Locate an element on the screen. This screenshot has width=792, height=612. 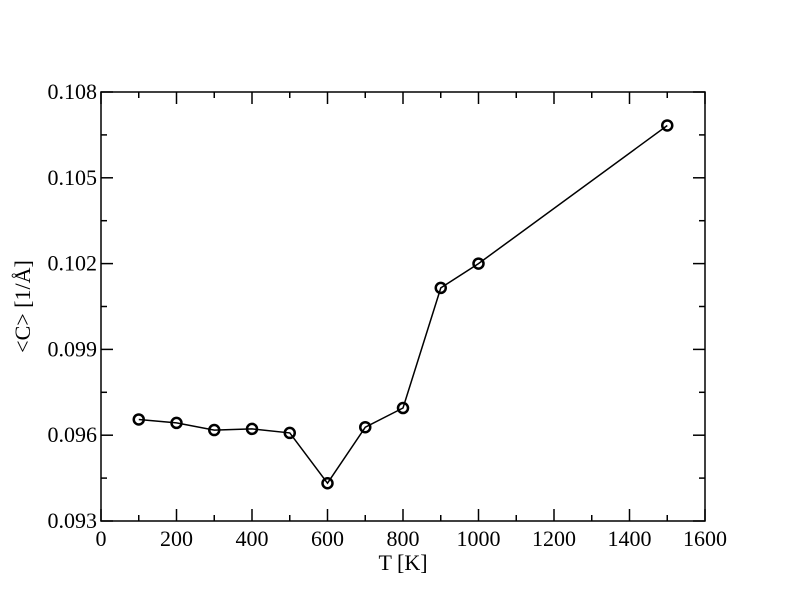
y-tick-label: 0.096 is located at coordinates (73, 434).